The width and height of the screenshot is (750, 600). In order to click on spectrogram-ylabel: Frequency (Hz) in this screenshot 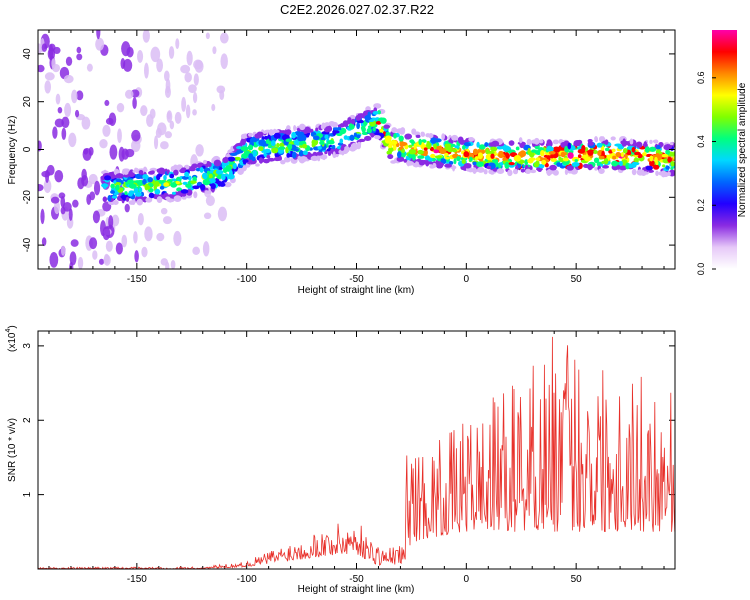, I will do `click(12, 150)`.